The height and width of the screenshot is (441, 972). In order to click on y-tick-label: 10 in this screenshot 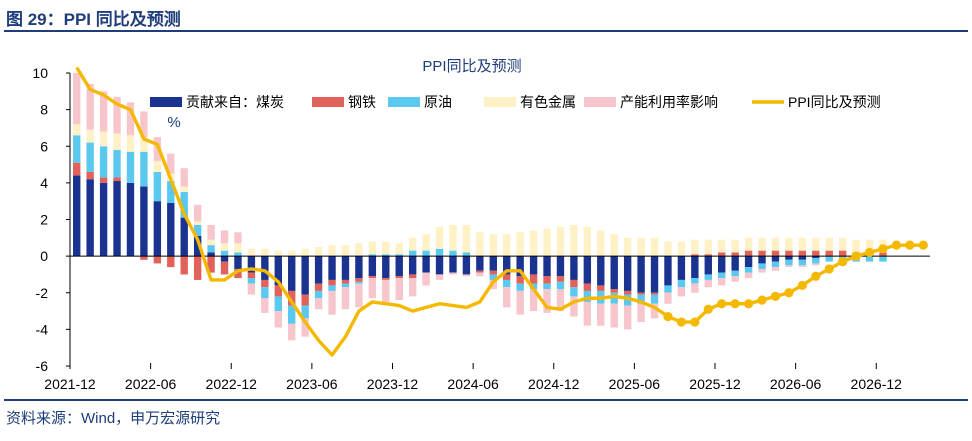, I will do `click(40, 73)`.